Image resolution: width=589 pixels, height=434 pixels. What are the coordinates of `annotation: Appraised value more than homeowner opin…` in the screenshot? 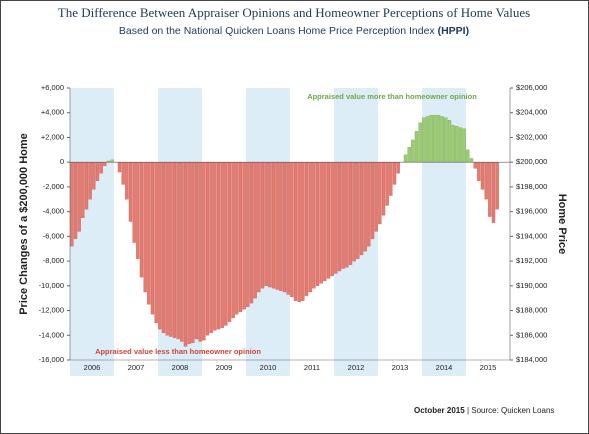 It's located at (392, 96).